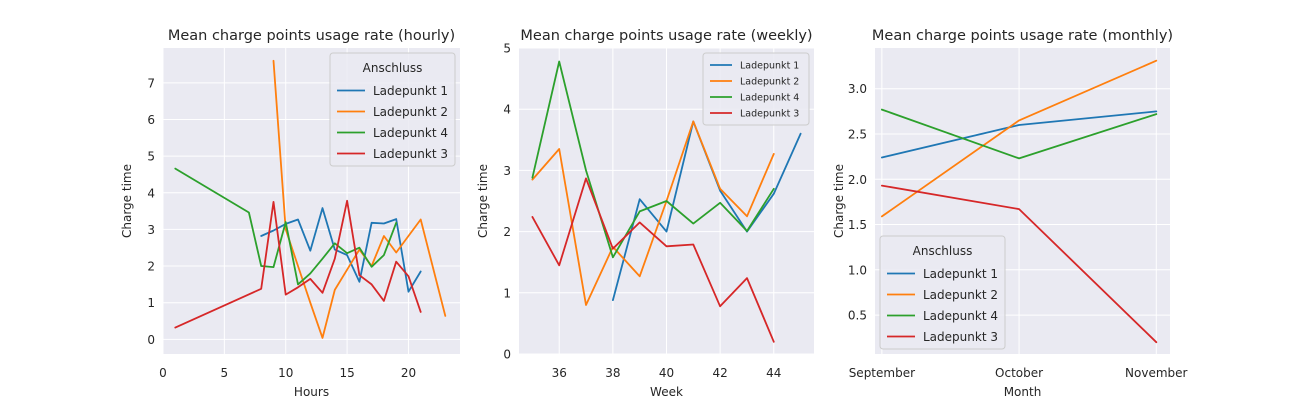  What do you see at coordinates (1156, 373) in the screenshot?
I see `x-tick-label: November` at bounding box center [1156, 373].